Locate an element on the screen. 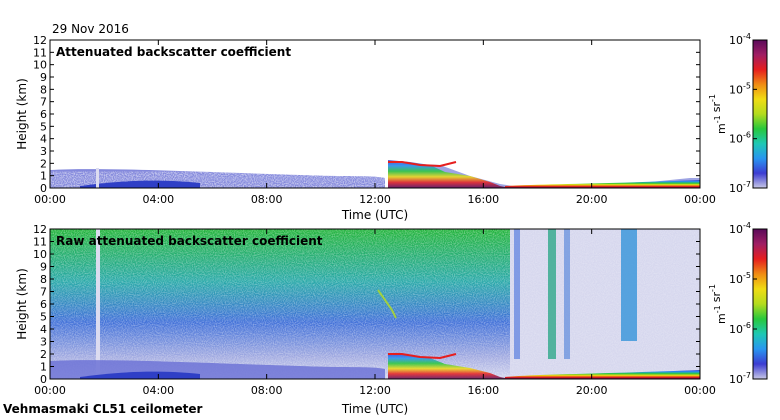 This screenshot has height=420, width=780. panel-title: Raw attenuated backscatter coefficient is located at coordinates (189, 241).